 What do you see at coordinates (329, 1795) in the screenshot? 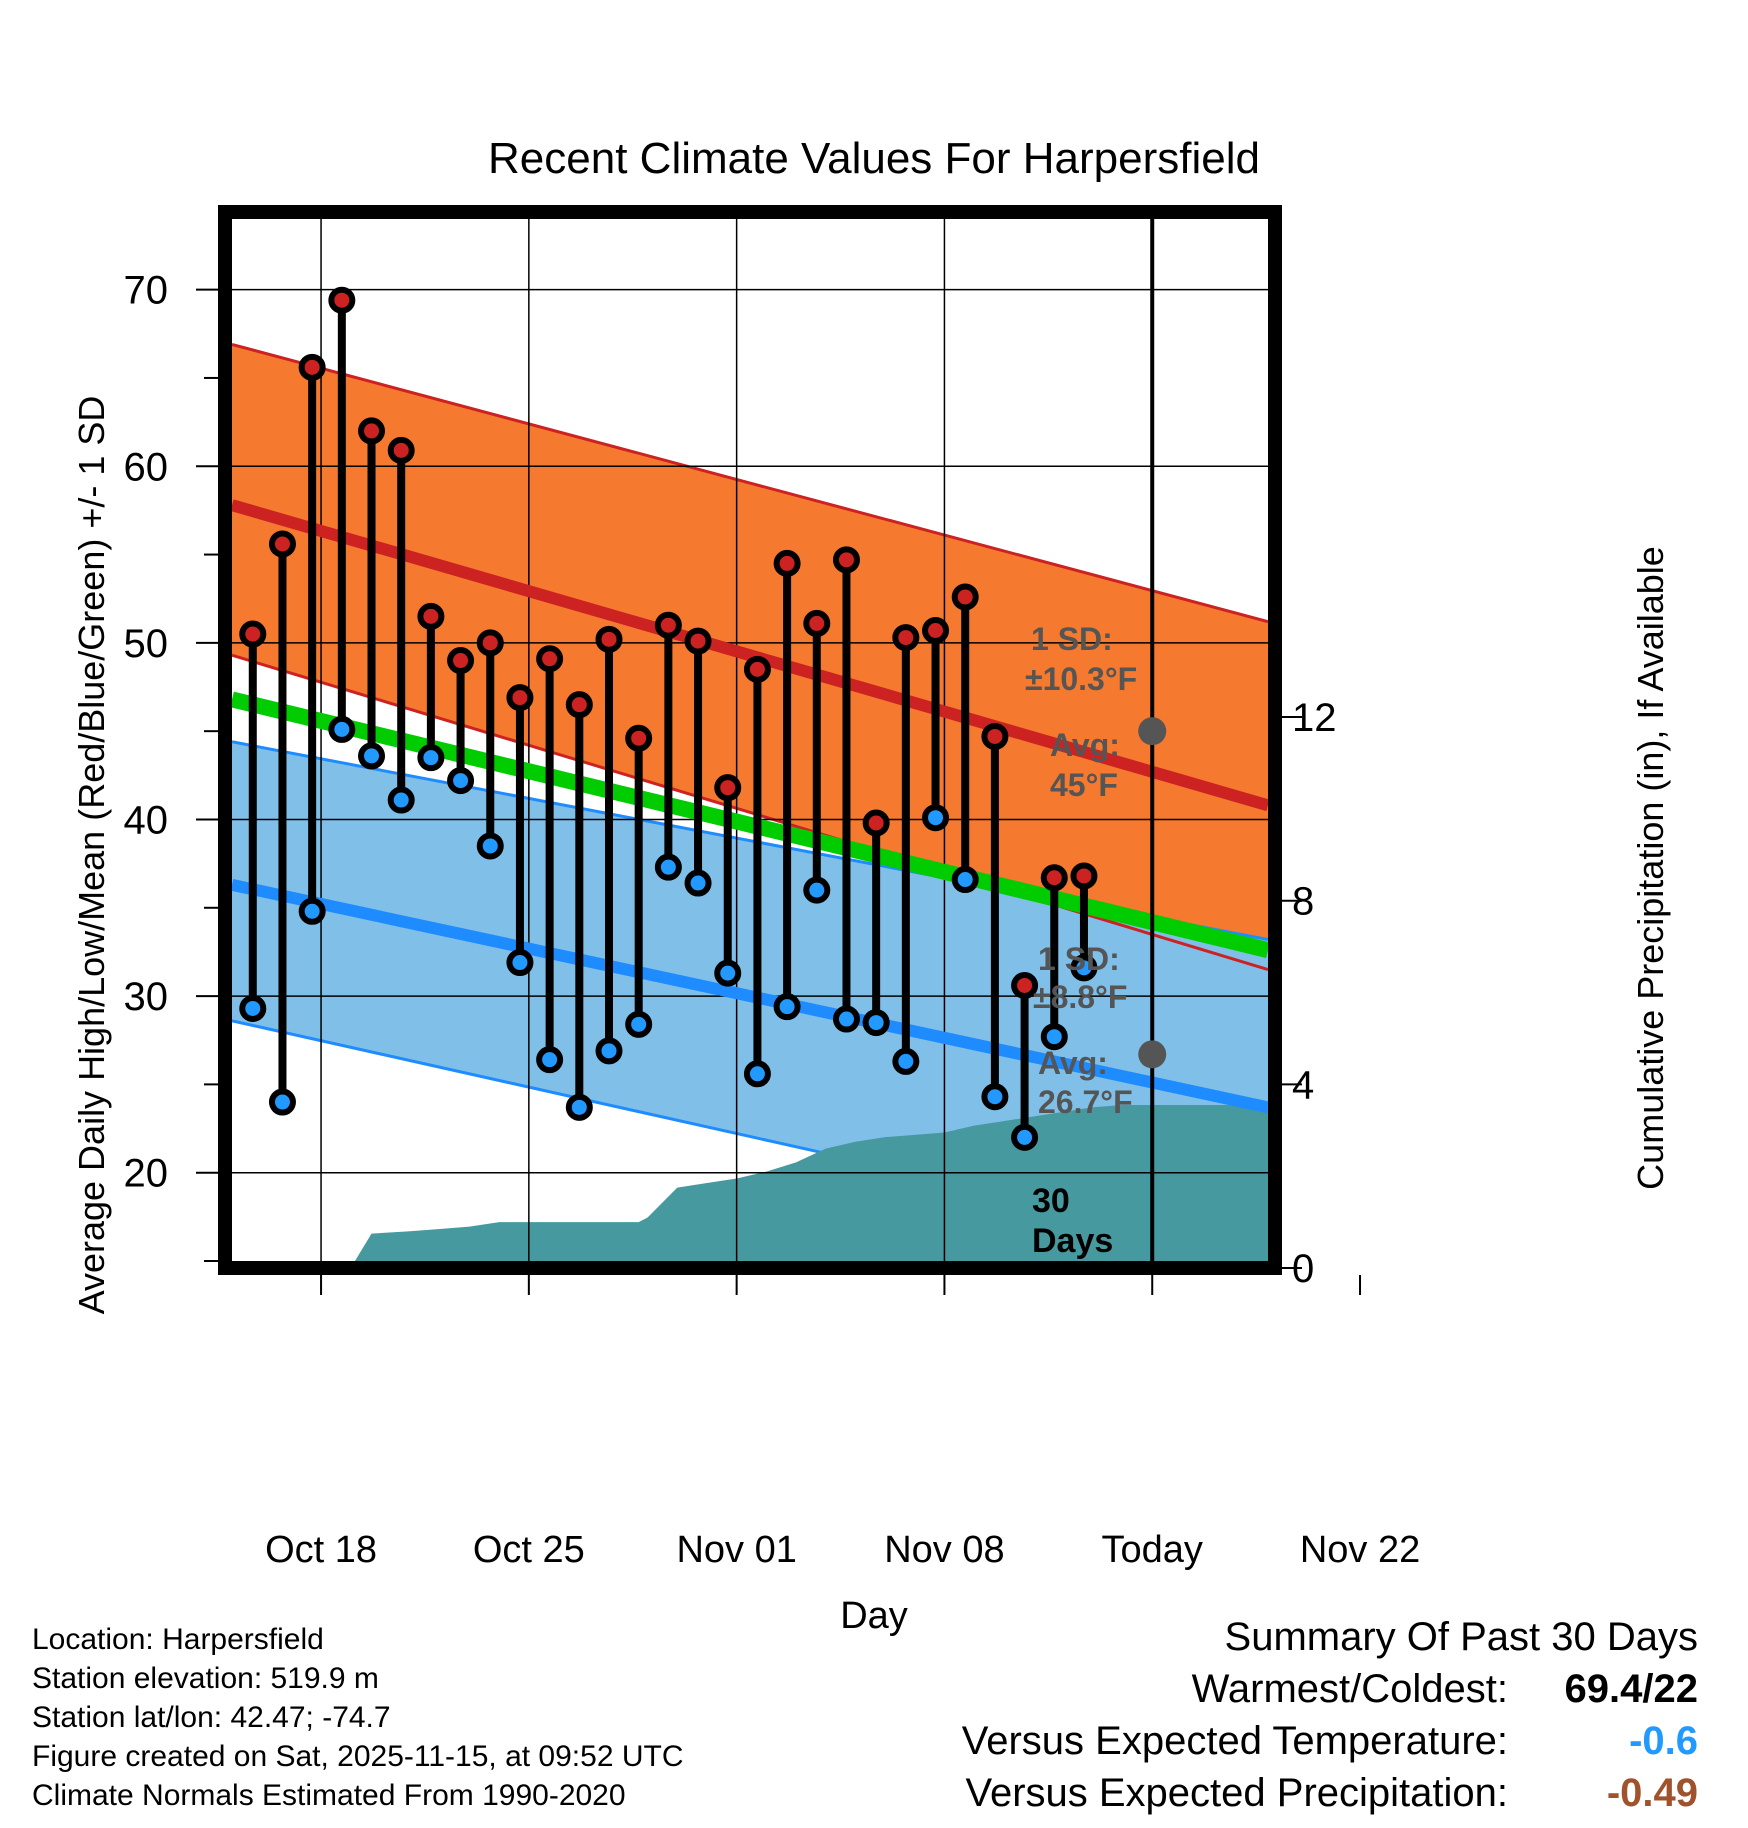
I see `normals-text: Climate Normals Estimated From 1990-2020` at bounding box center [329, 1795].